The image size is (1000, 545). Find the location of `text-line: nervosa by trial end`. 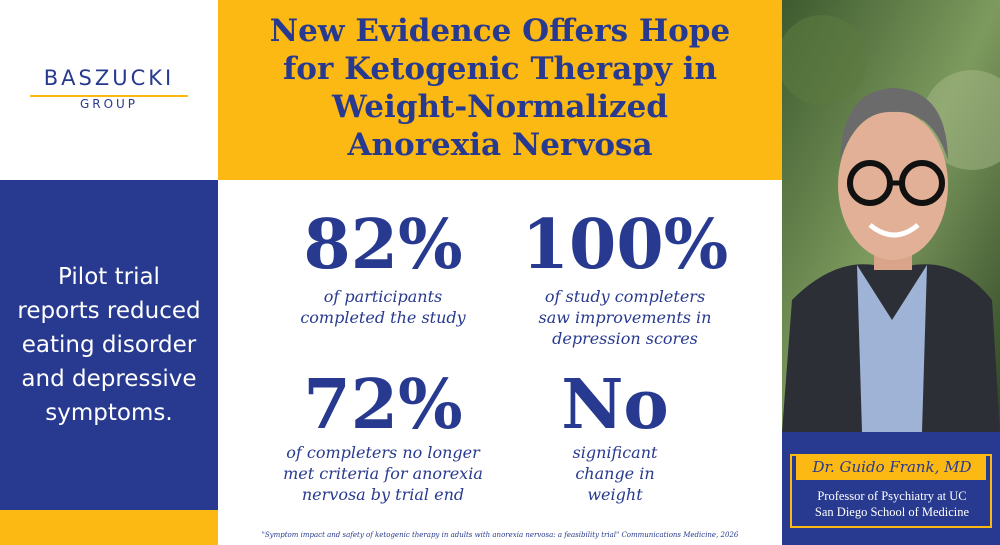

text-line: nervosa by trial end is located at coordinates (383, 494).